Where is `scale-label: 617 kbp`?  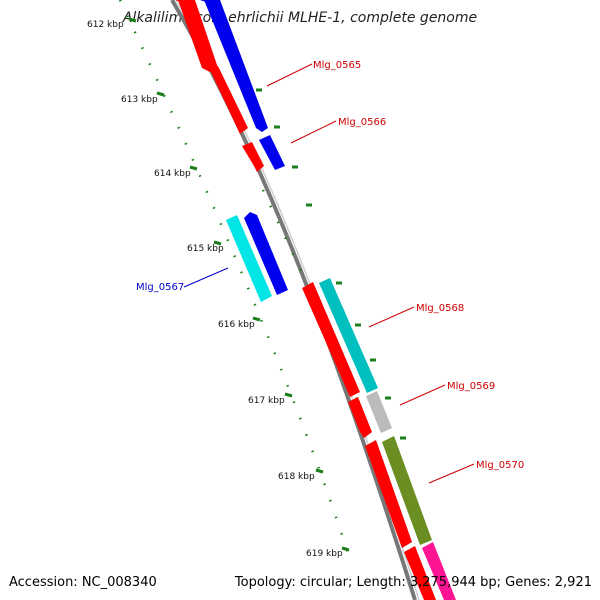
scale-label: 617 kbp is located at coordinates (266, 401).